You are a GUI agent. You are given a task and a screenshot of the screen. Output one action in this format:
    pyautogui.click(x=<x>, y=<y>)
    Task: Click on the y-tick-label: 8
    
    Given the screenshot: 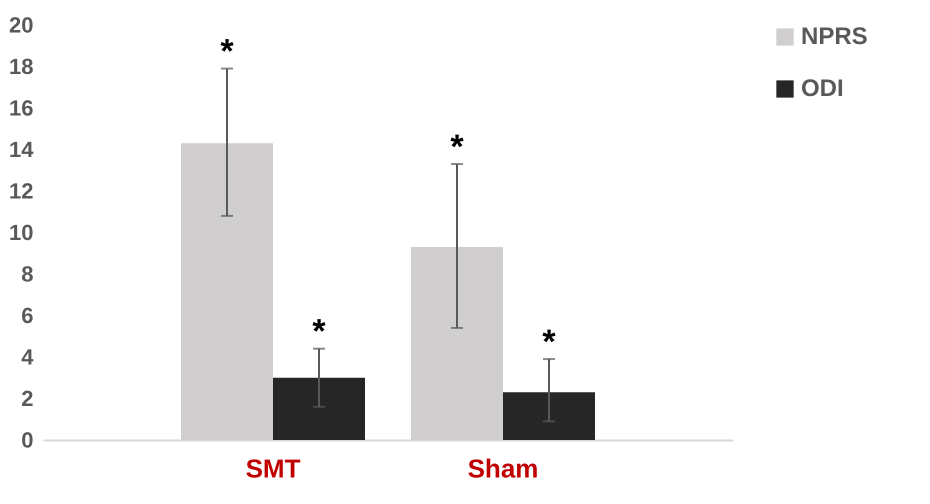 What is the action you would take?
    pyautogui.click(x=27, y=274)
    